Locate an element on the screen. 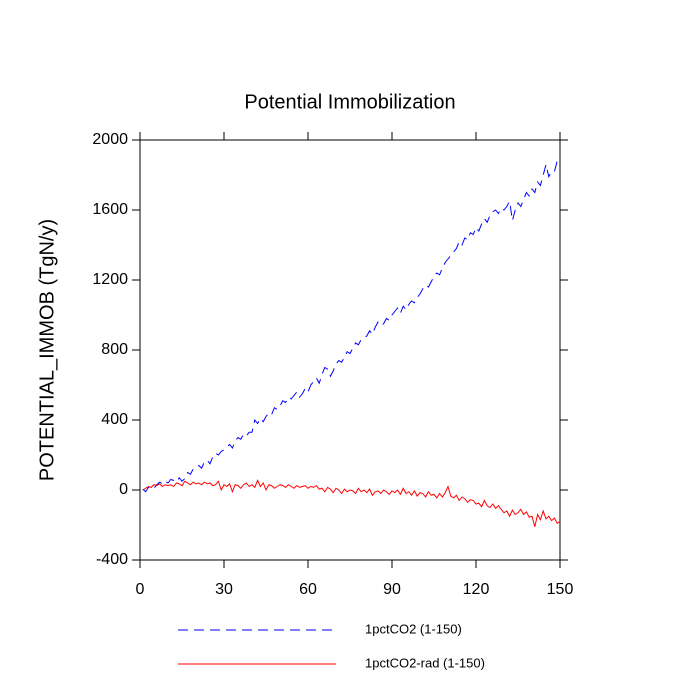  y-tick-label: 0 is located at coordinates (123, 489).